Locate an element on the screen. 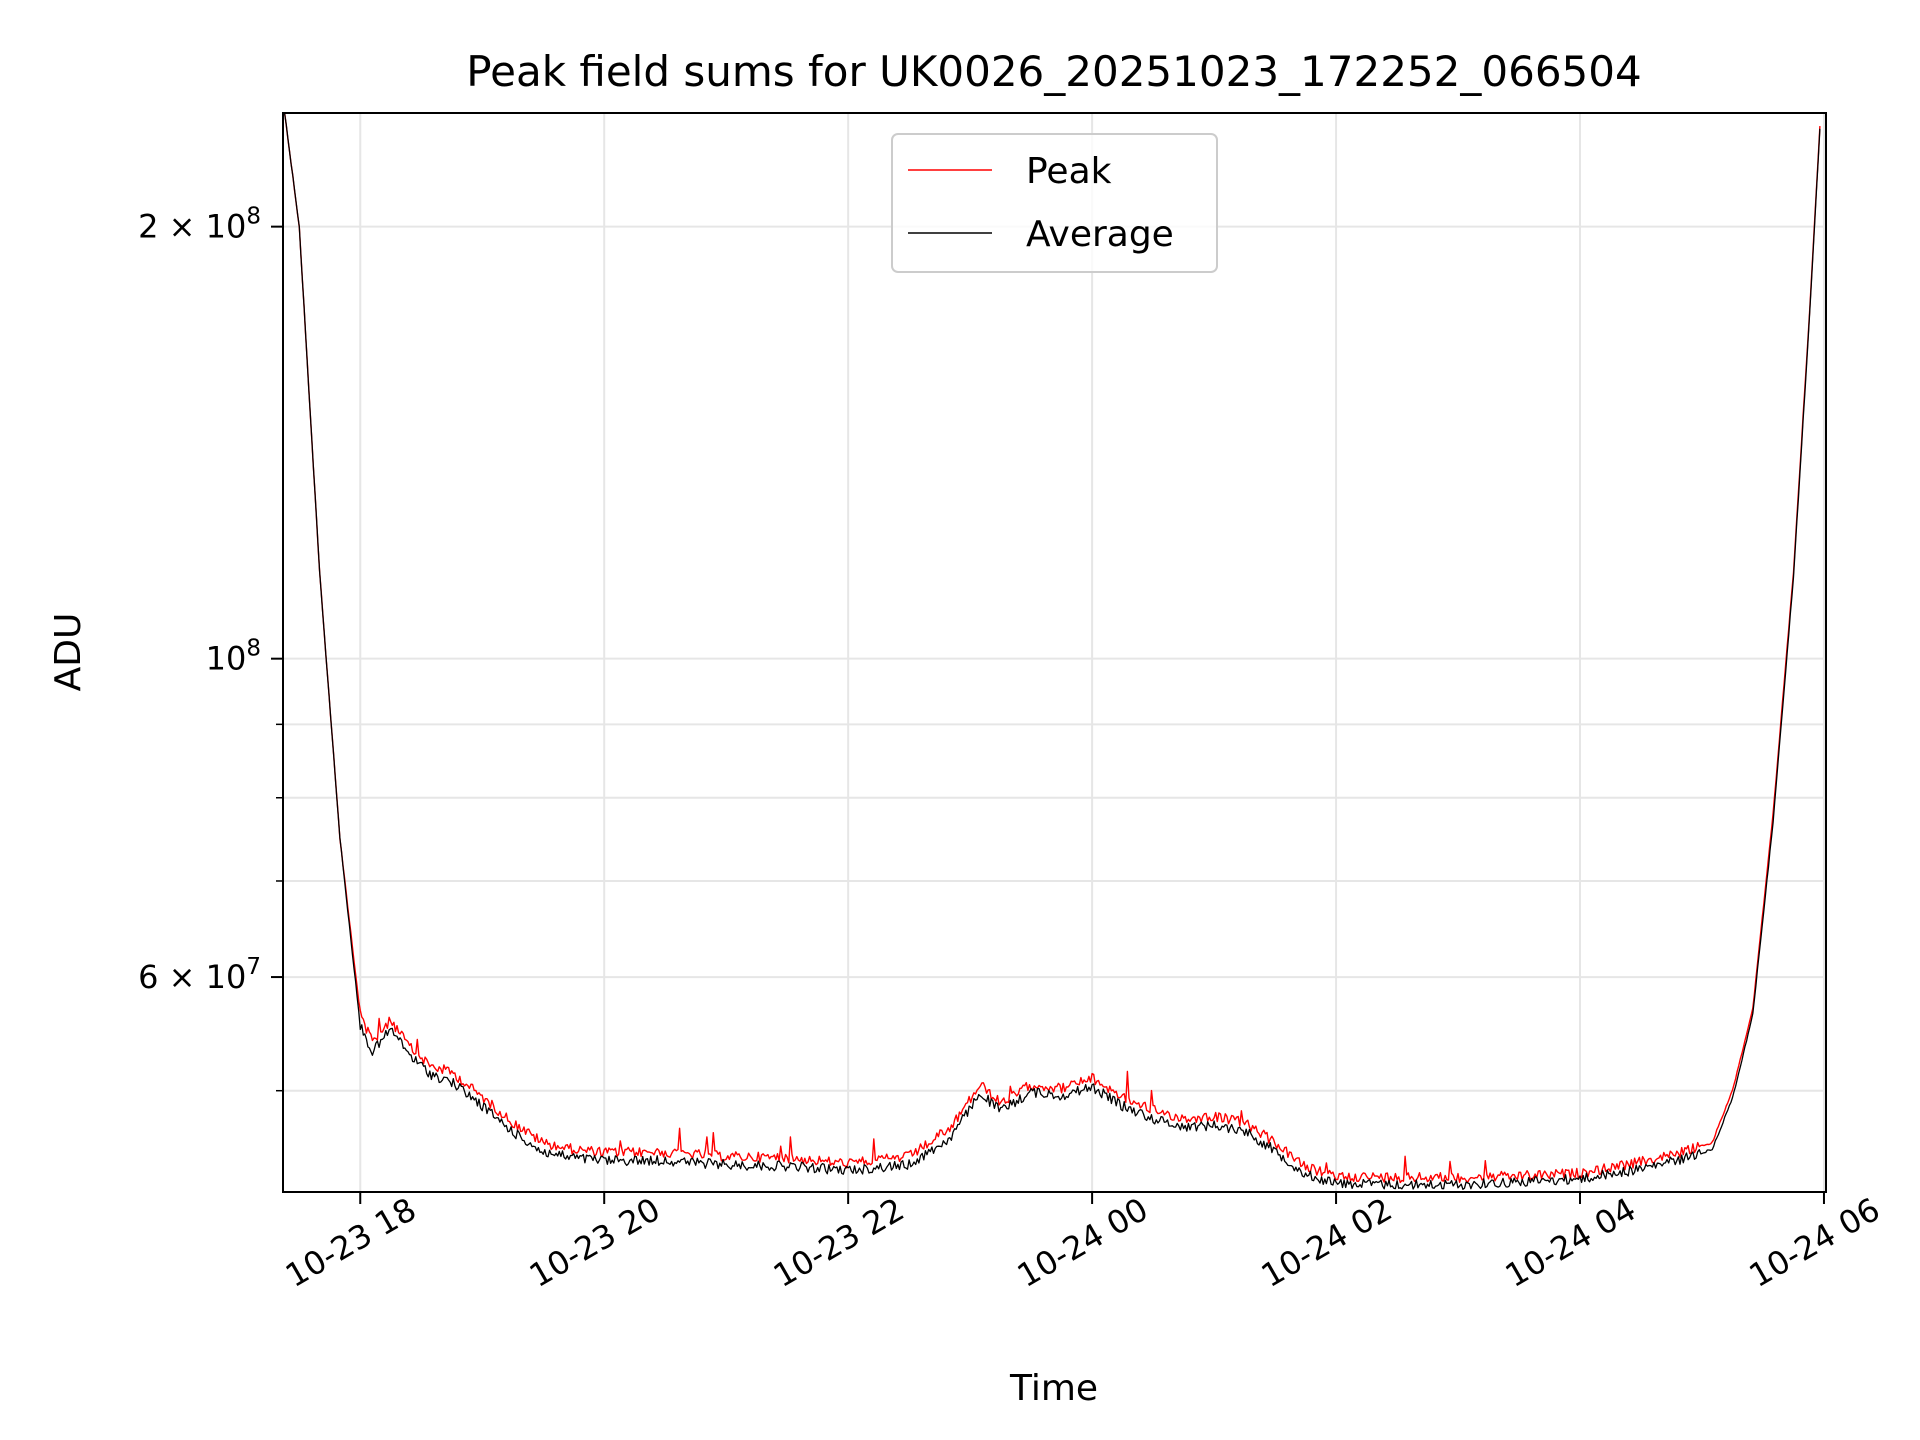 The height and width of the screenshot is (1440, 1920). y-axis-ticks: 2 × 108 108 6 × 107 is located at coordinates (210, 648).